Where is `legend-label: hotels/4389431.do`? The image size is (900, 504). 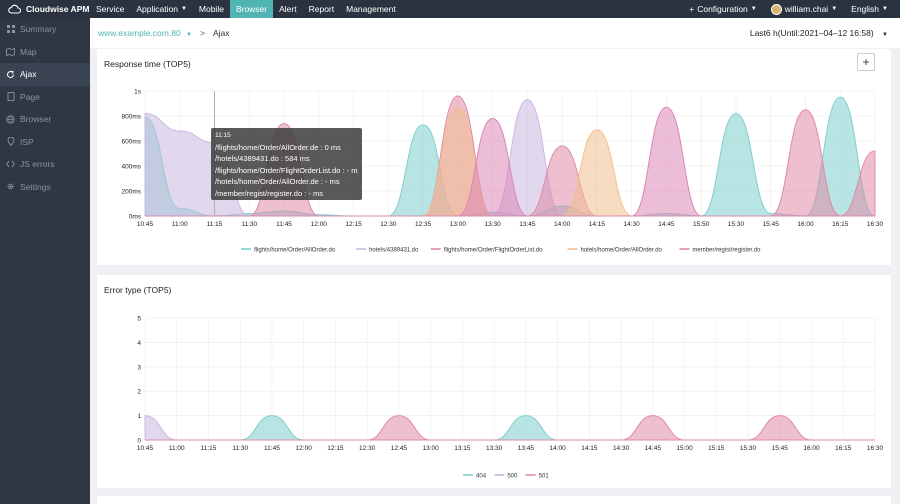
legend-label: hotels/4389431.do is located at coordinates (394, 250).